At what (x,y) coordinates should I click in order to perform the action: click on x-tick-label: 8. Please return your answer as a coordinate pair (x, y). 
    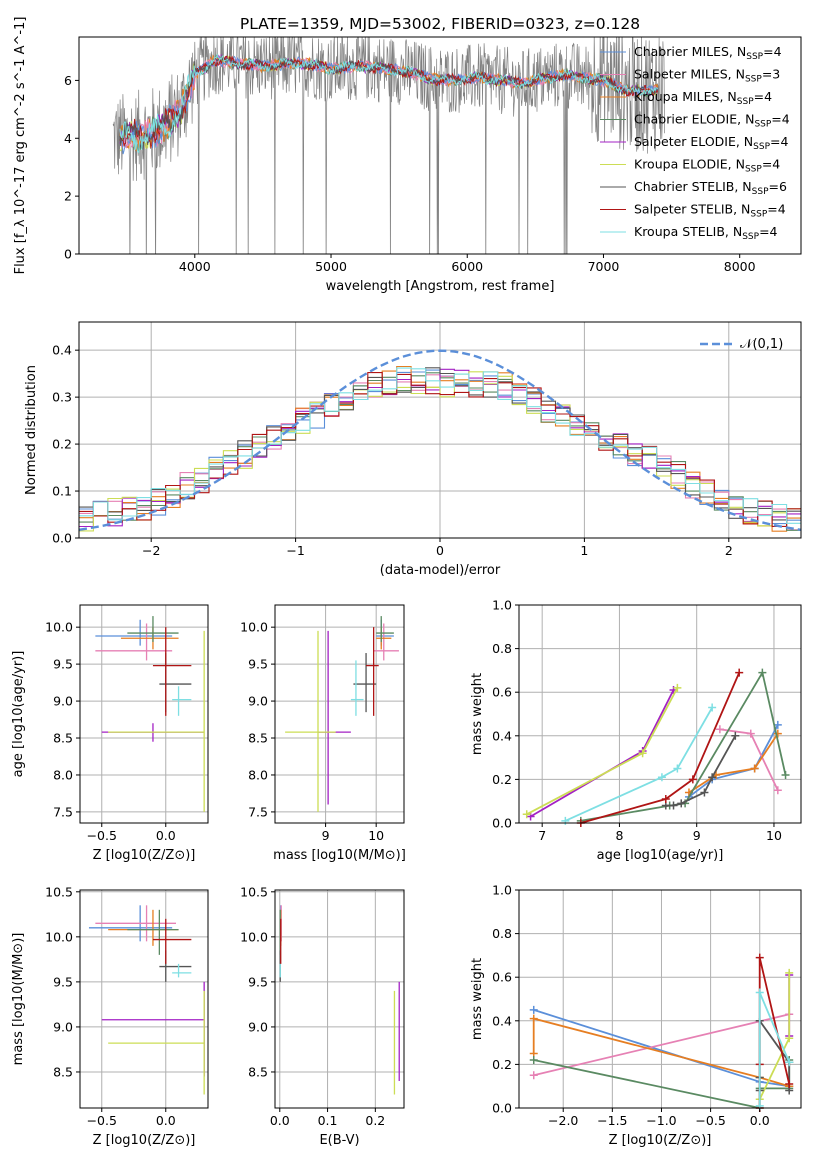
    Looking at the image, I should click on (619, 835).